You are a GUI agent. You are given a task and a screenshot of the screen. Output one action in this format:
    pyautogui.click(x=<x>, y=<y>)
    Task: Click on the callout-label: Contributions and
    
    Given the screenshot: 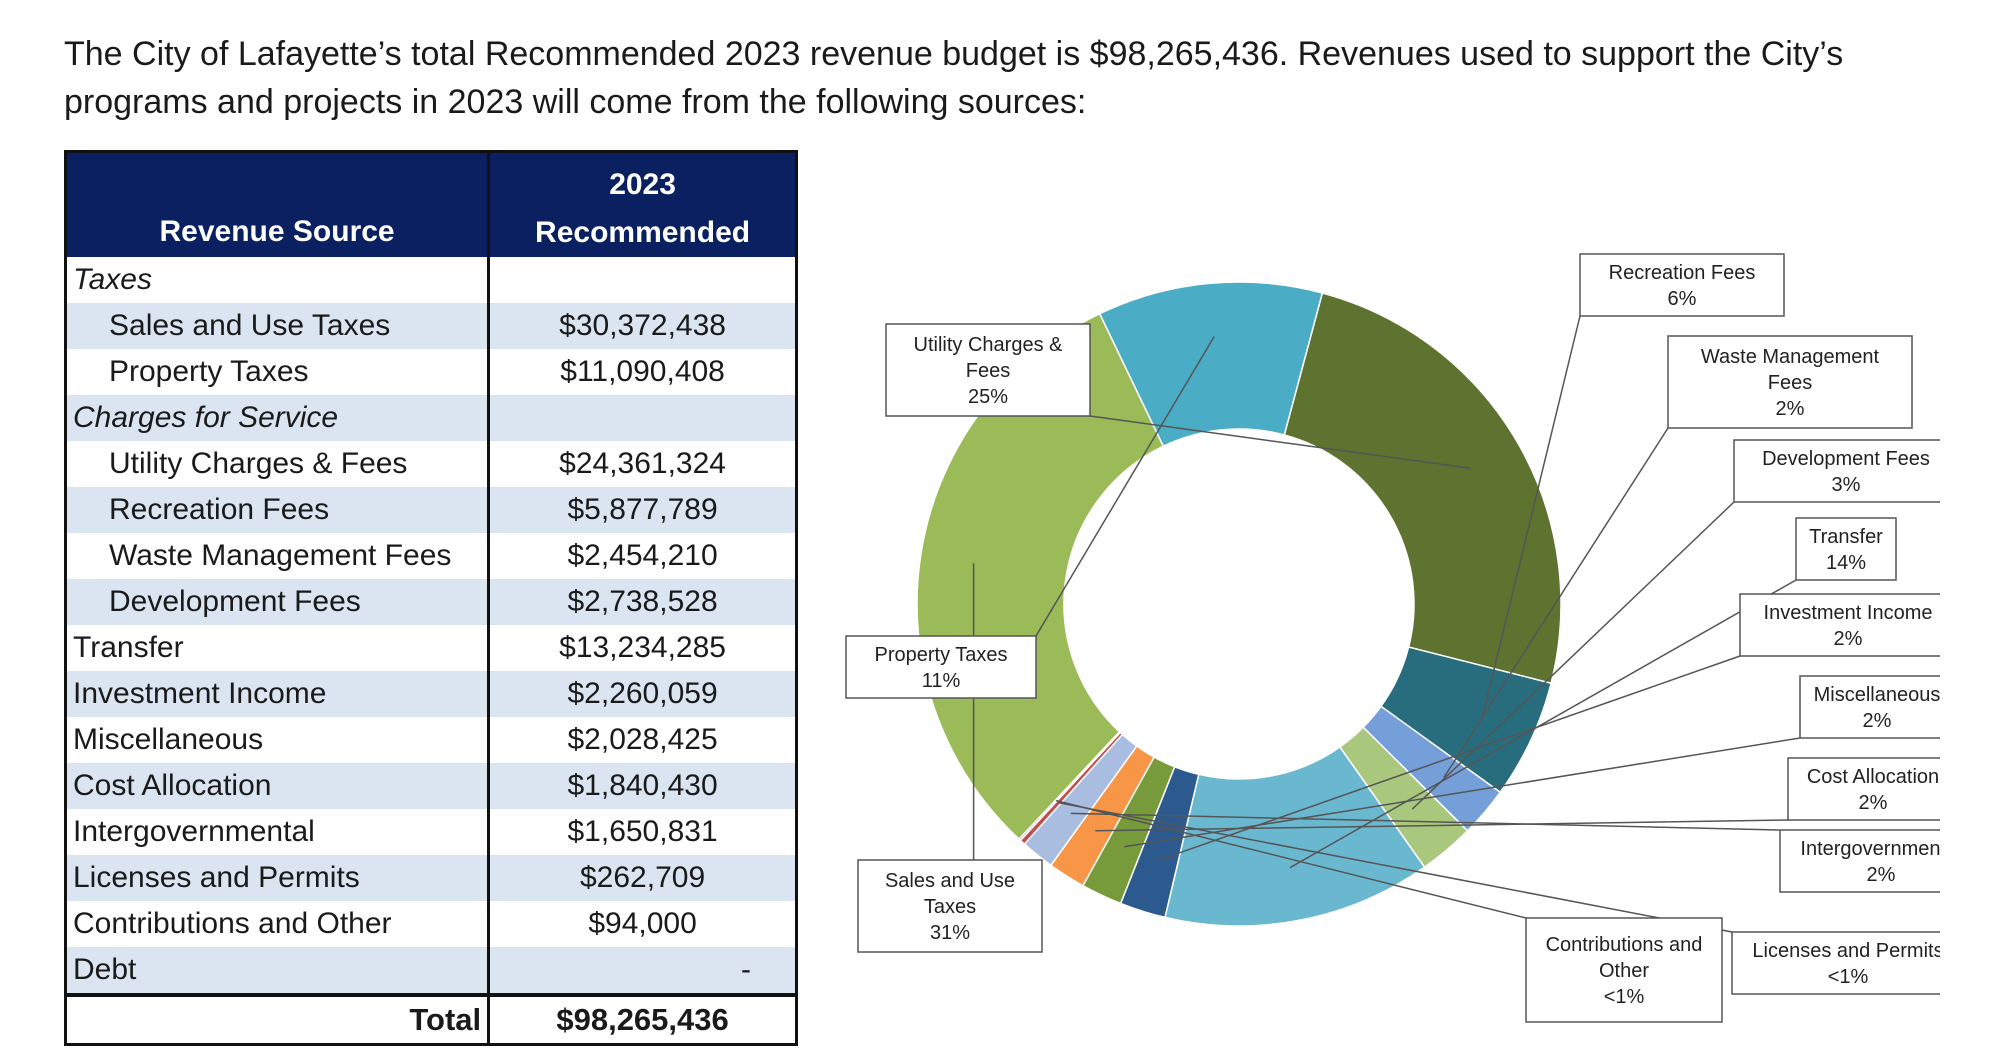 What is the action you would take?
    pyautogui.click(x=1624, y=945)
    